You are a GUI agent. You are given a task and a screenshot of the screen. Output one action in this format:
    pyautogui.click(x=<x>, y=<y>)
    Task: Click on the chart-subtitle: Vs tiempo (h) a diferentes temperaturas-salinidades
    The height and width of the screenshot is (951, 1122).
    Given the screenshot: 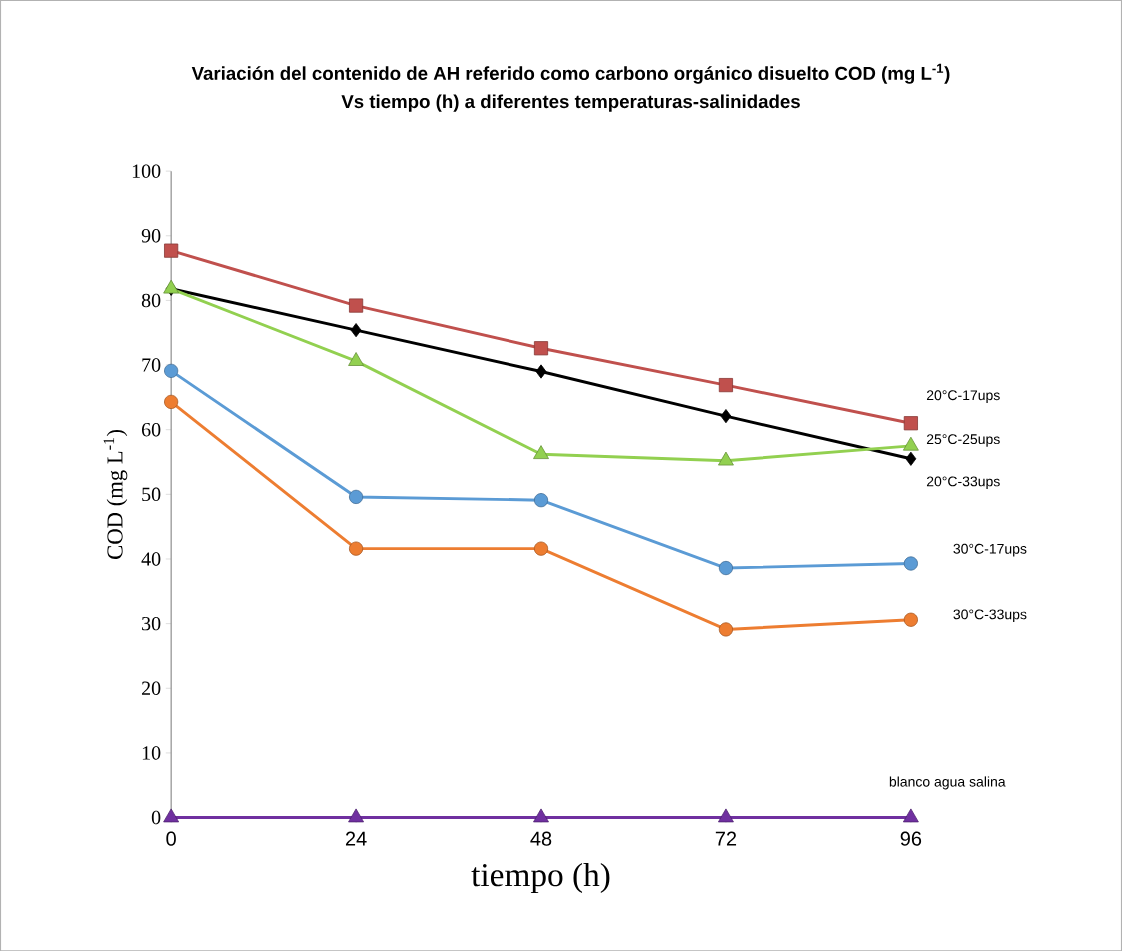 What is the action you would take?
    pyautogui.click(x=570, y=103)
    